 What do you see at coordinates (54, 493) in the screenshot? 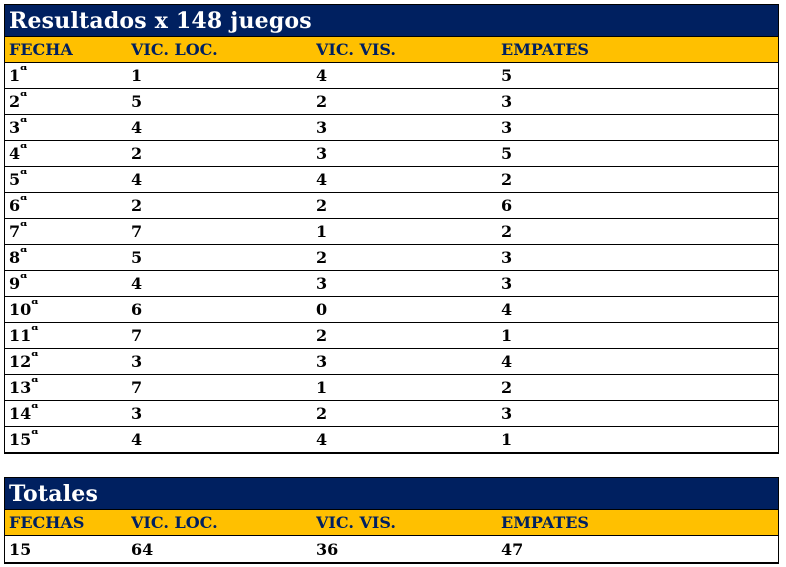
I see `totals-title: Totales` at bounding box center [54, 493].